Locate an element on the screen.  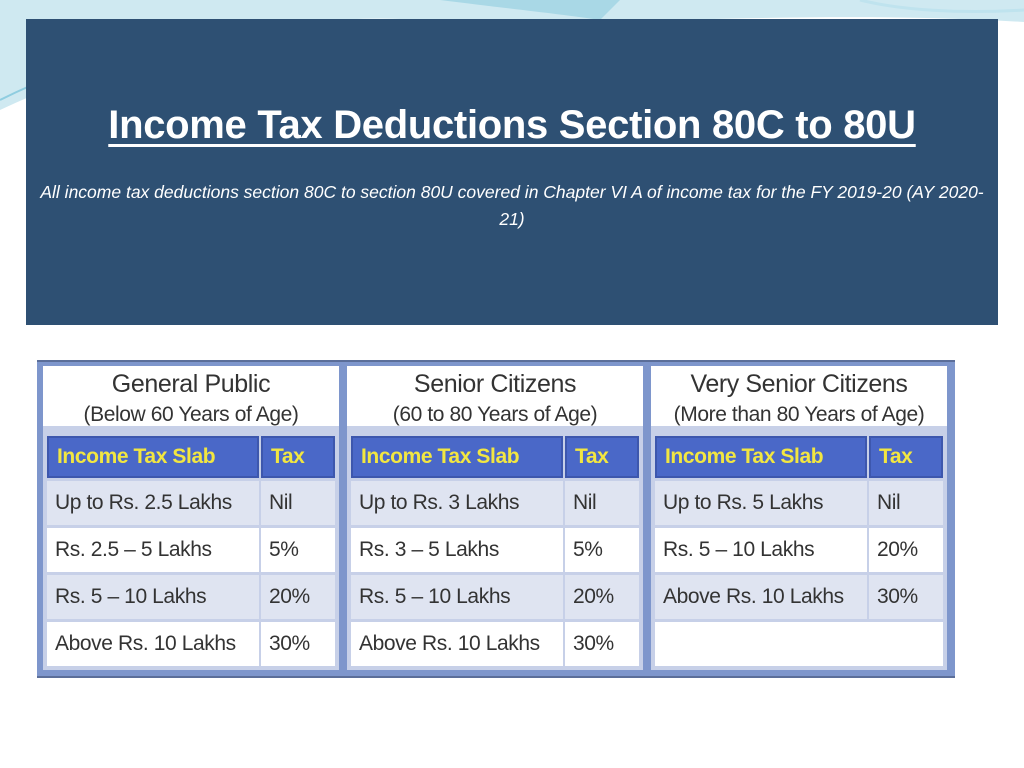
empty-cell is located at coordinates (799, 644).